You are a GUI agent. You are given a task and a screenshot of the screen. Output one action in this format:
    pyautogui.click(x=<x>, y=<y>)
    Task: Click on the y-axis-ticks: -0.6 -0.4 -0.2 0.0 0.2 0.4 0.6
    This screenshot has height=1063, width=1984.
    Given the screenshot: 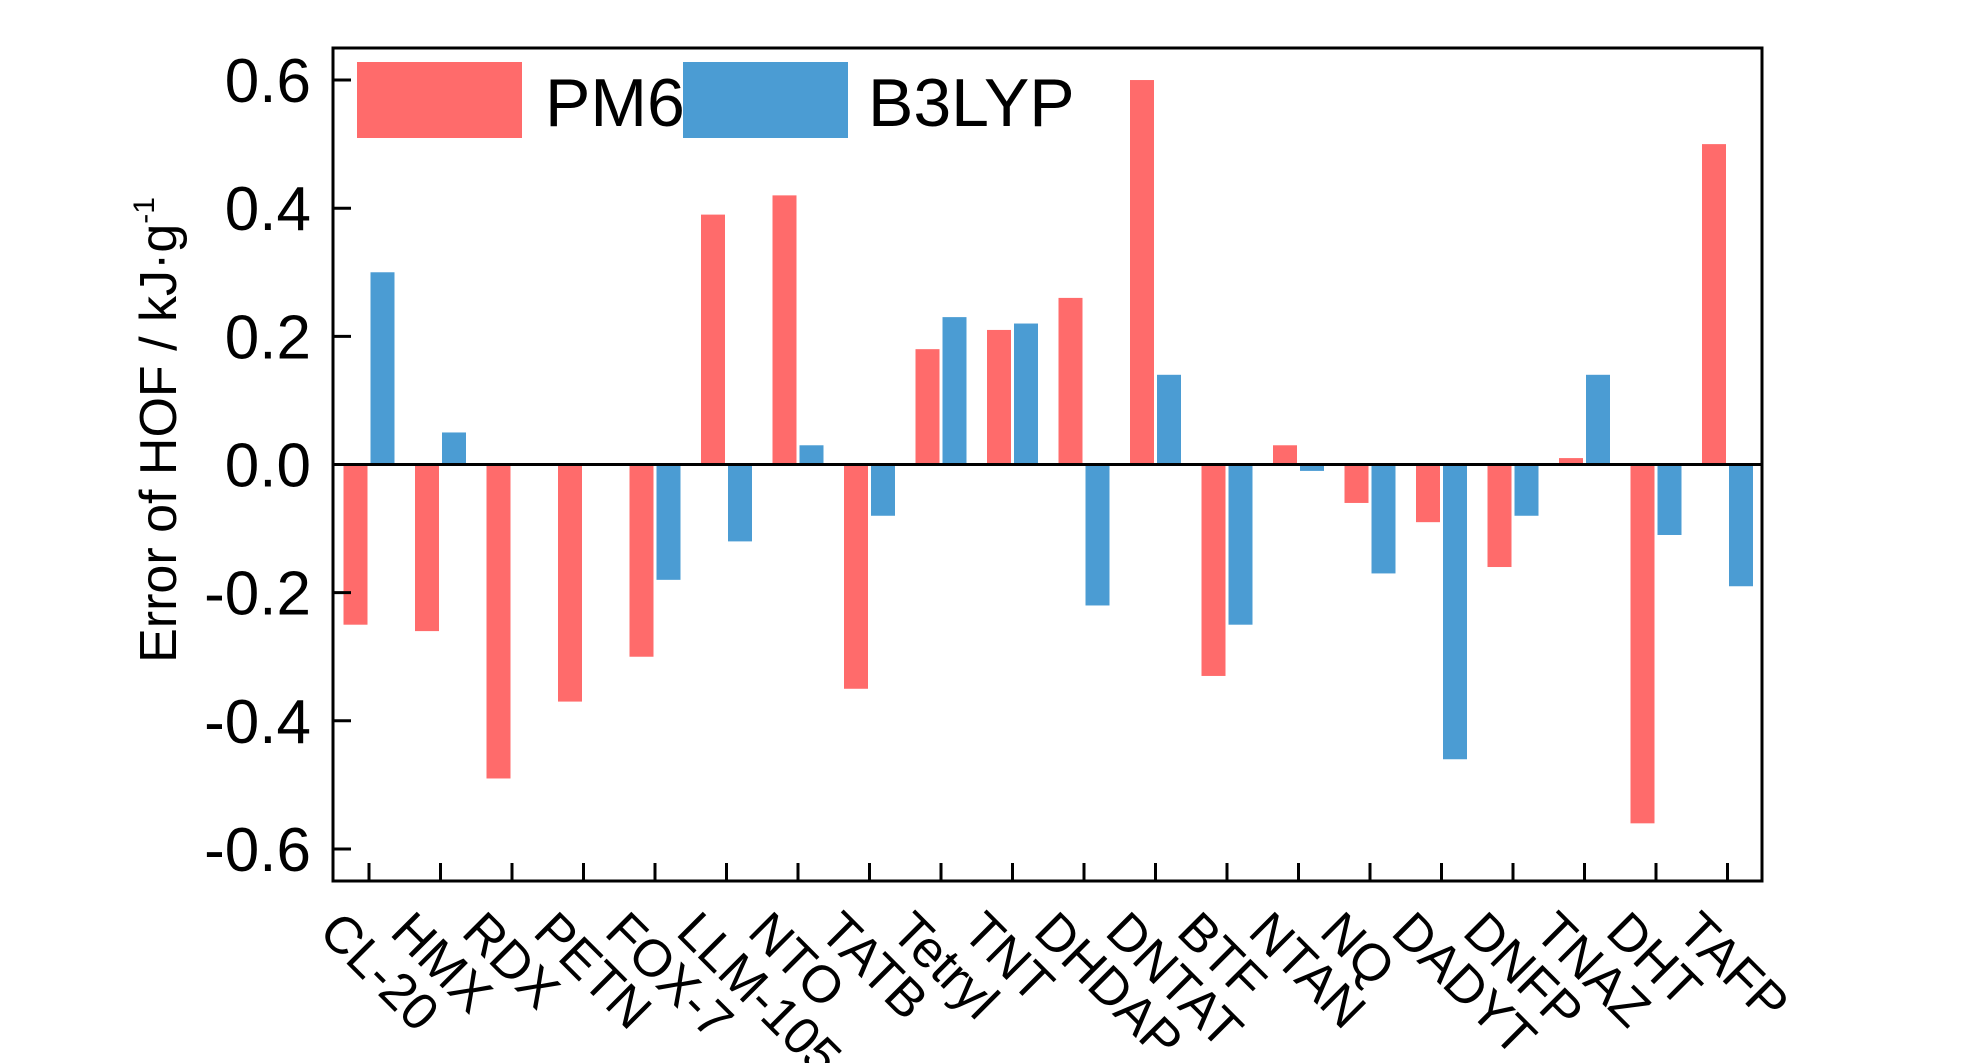 What is the action you would take?
    pyautogui.click(x=277, y=466)
    